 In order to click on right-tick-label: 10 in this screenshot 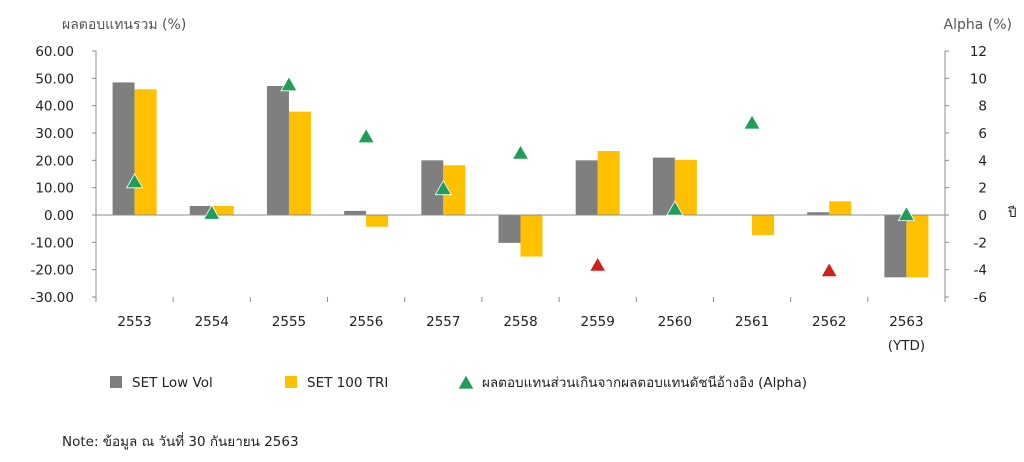, I will do `click(978, 79)`.